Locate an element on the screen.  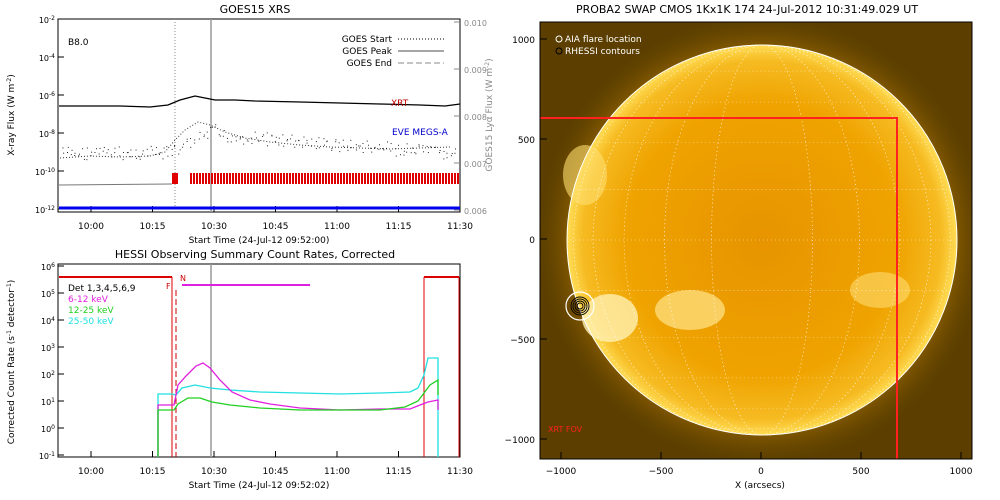
goes-legend-start: GOES Start is located at coordinates (367, 40).